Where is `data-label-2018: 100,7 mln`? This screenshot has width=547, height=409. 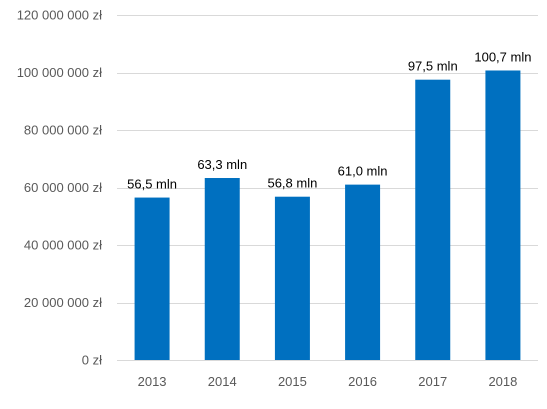
data-label-2018: 100,7 mln is located at coordinates (502, 56).